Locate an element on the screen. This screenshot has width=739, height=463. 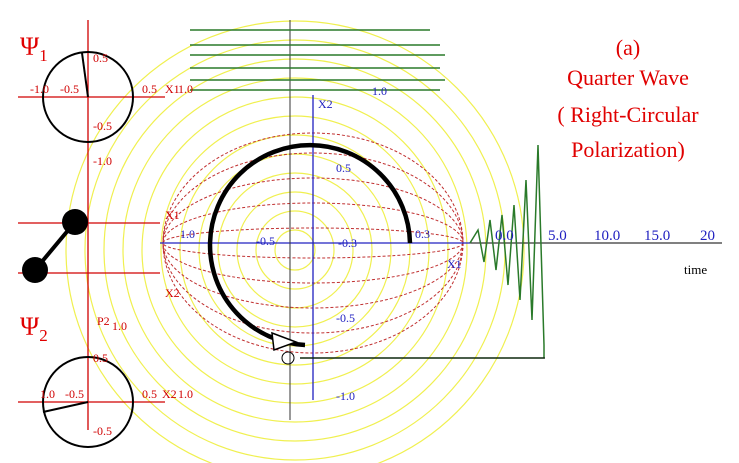
psi2-label: Ψ2 is located at coordinates (34, 328).